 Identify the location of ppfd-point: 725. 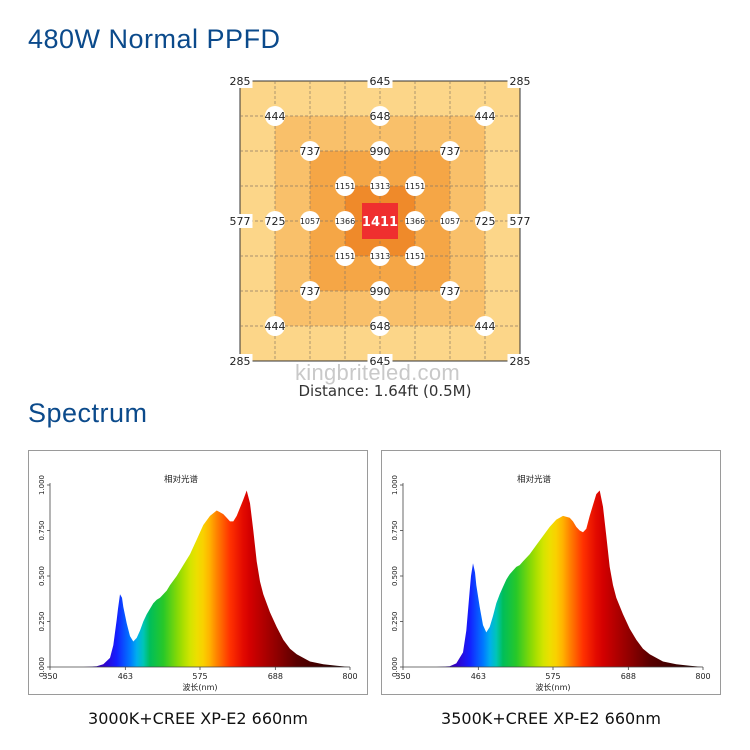
(485, 221).